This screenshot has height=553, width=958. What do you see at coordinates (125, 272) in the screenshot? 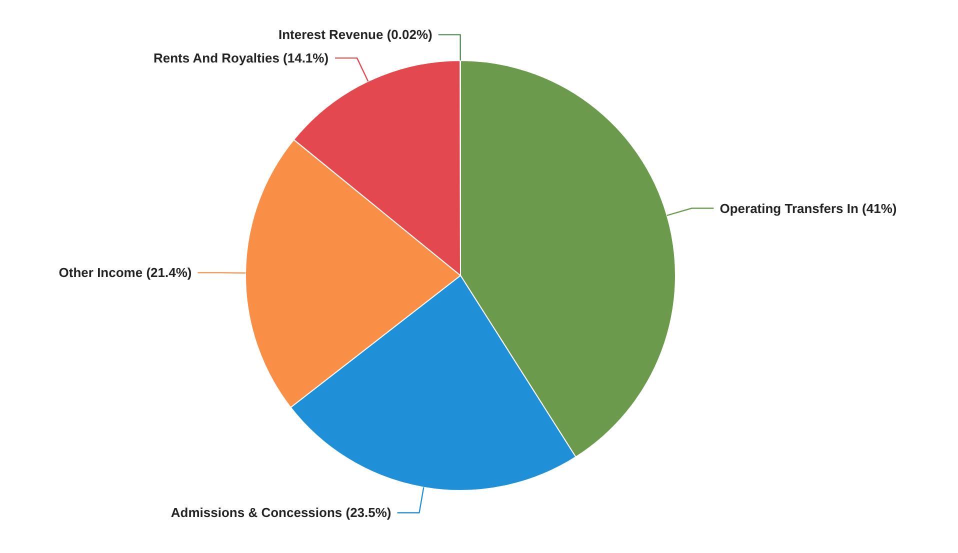
I see `slice-label: Other Income (21.4%)` at bounding box center [125, 272].